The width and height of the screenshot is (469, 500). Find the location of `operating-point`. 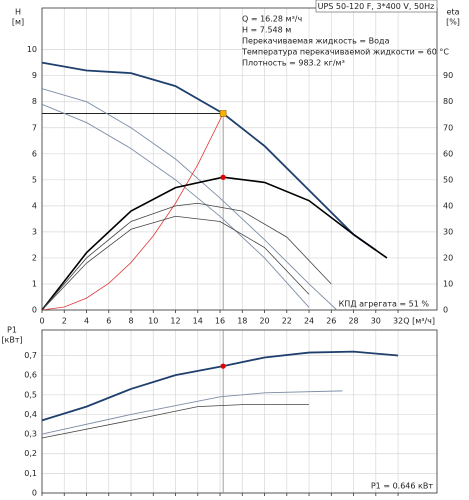

operating-point is located at coordinates (223, 113).